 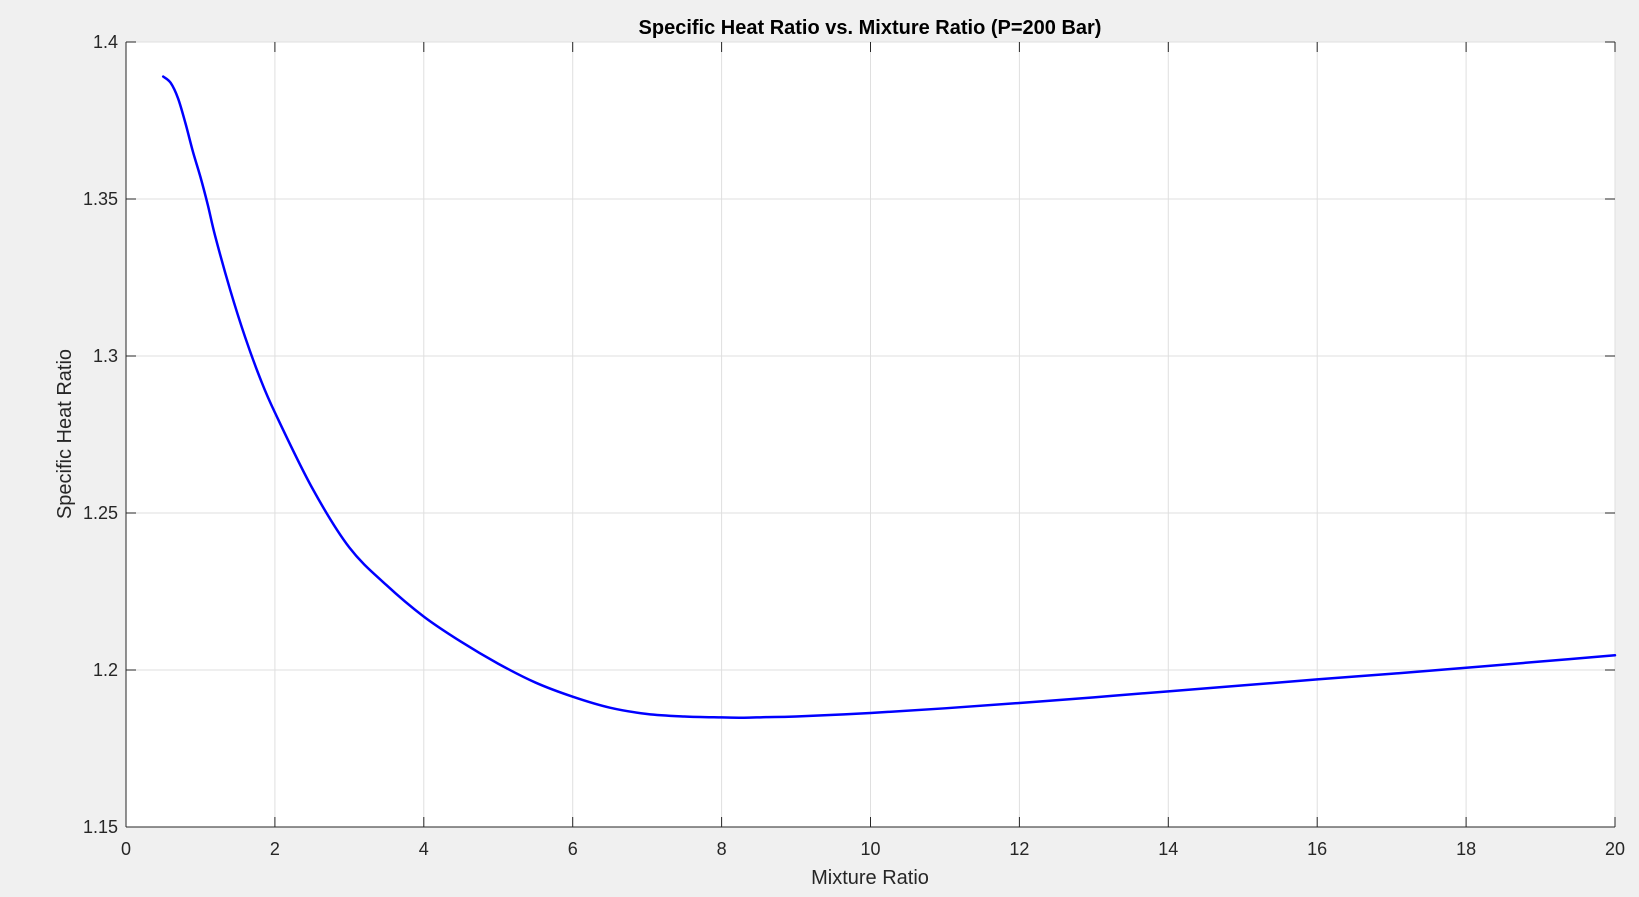 What do you see at coordinates (105, 356) in the screenshot?
I see `y-tick-label: 1.3` at bounding box center [105, 356].